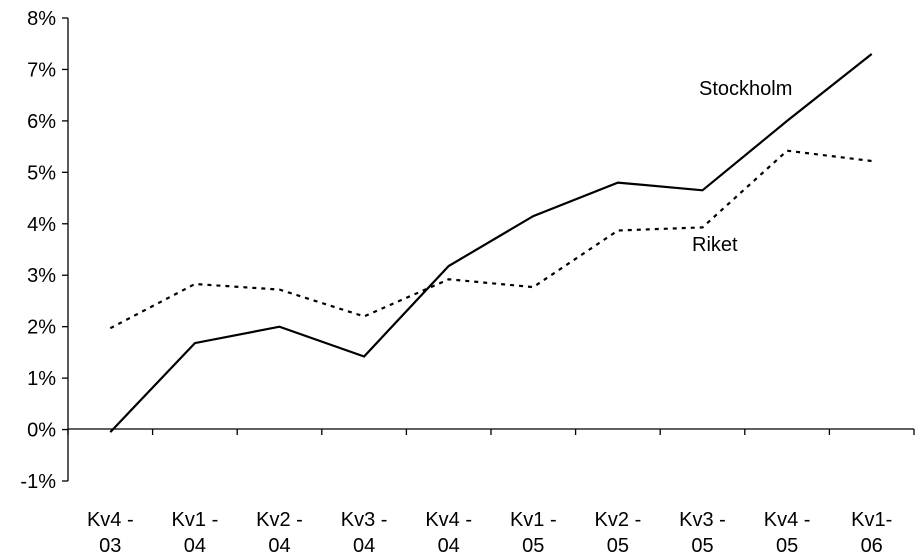  Describe the element at coordinates (41, 173) in the screenshot. I see `y-tick-label: 5%` at that location.